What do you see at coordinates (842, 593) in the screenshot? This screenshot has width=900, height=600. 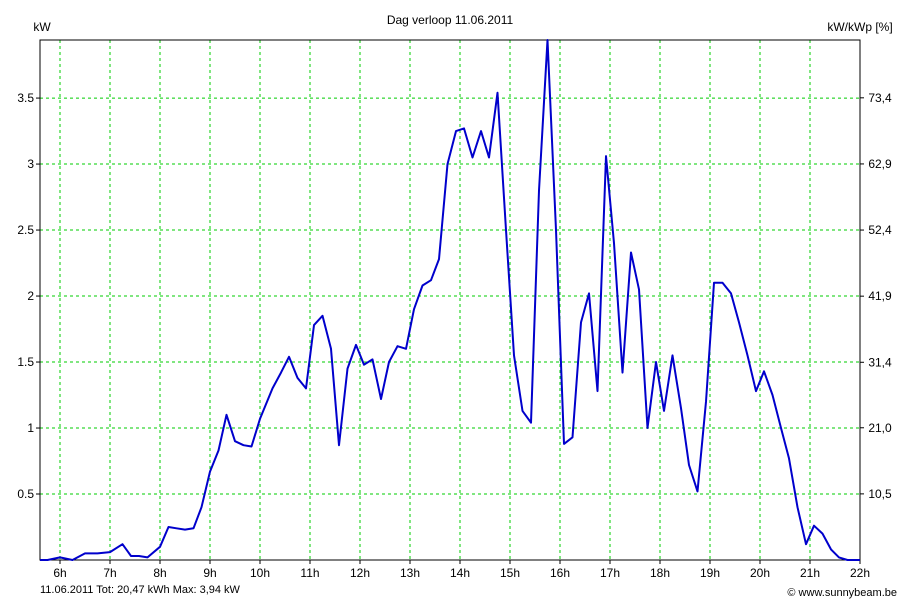 I see `footer-copyright: © www.sunnybeam.be` at bounding box center [842, 593].